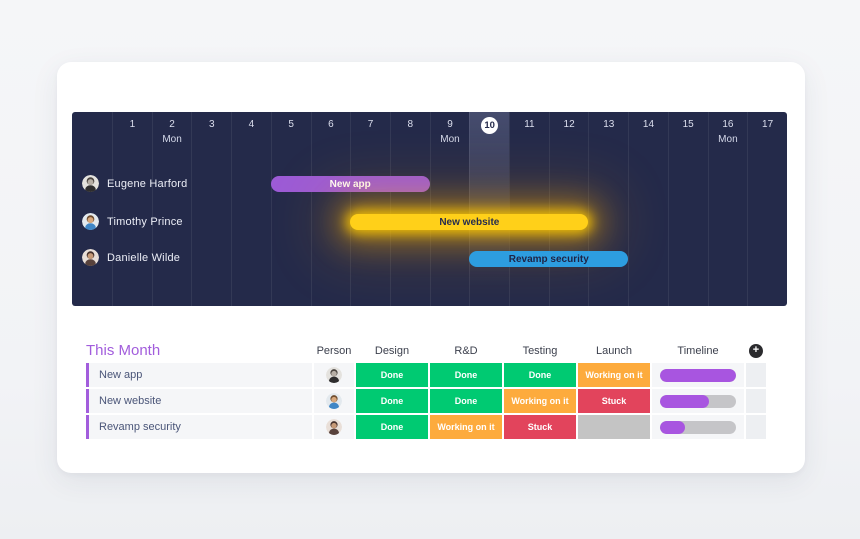  What do you see at coordinates (350, 184) in the screenshot?
I see `gantt-bar: New app` at bounding box center [350, 184].